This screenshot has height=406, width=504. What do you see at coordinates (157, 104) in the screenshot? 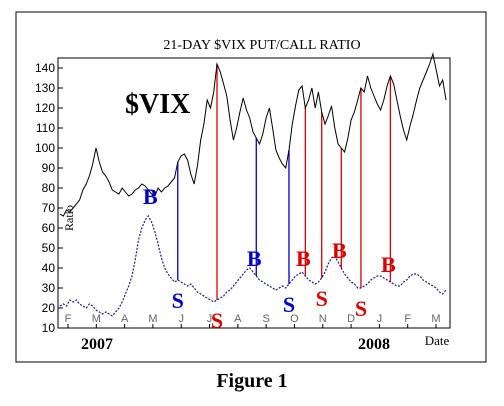
I see `vix-label: $VIX` at bounding box center [157, 104].